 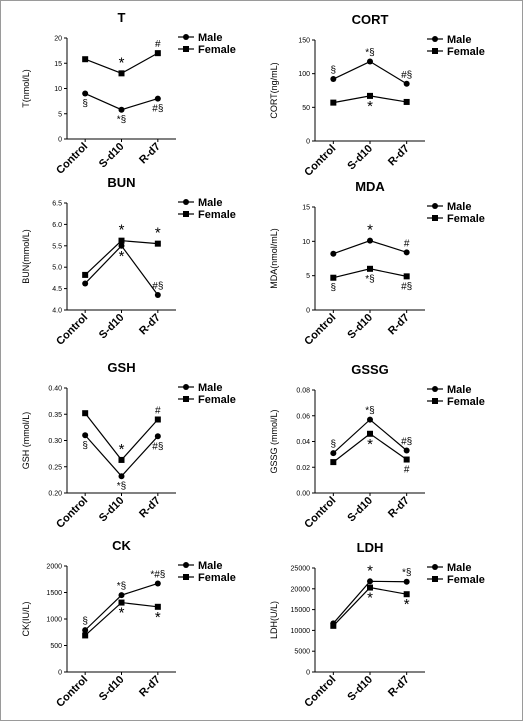 What do you see at coordinates (54, 593) in the screenshot?
I see `y-tick-label: 1500` at bounding box center [54, 593].